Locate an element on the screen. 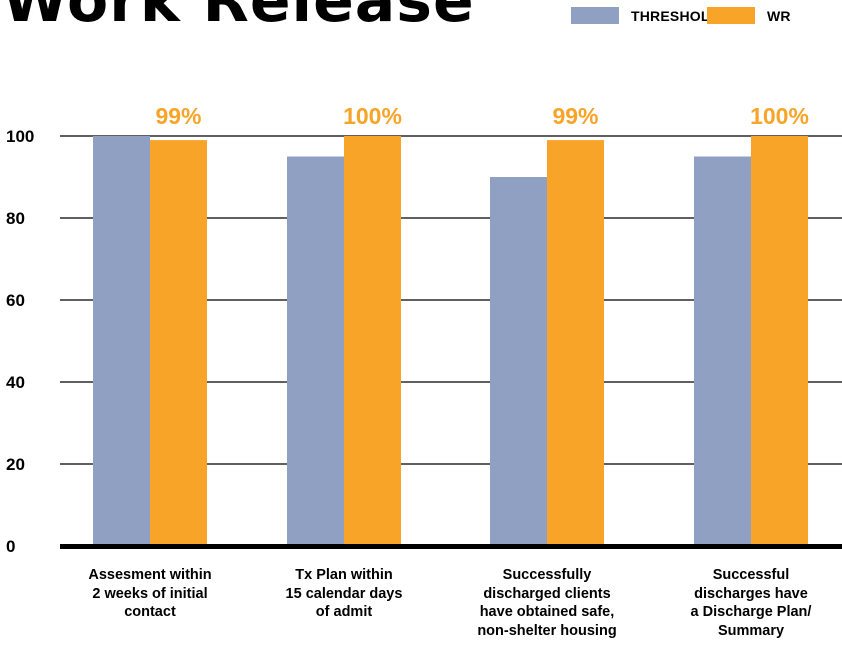 This screenshot has width=842, height=658. y-tick-label-0: 0 is located at coordinates (10, 546).